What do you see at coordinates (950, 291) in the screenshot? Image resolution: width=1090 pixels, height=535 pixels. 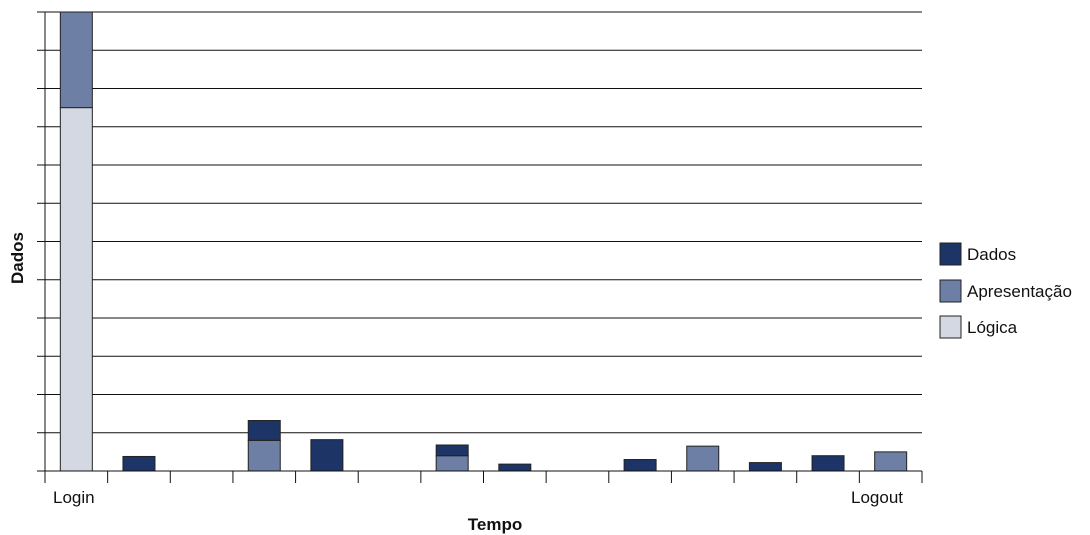 I see `legend-swatch-apresentacao` at bounding box center [950, 291].